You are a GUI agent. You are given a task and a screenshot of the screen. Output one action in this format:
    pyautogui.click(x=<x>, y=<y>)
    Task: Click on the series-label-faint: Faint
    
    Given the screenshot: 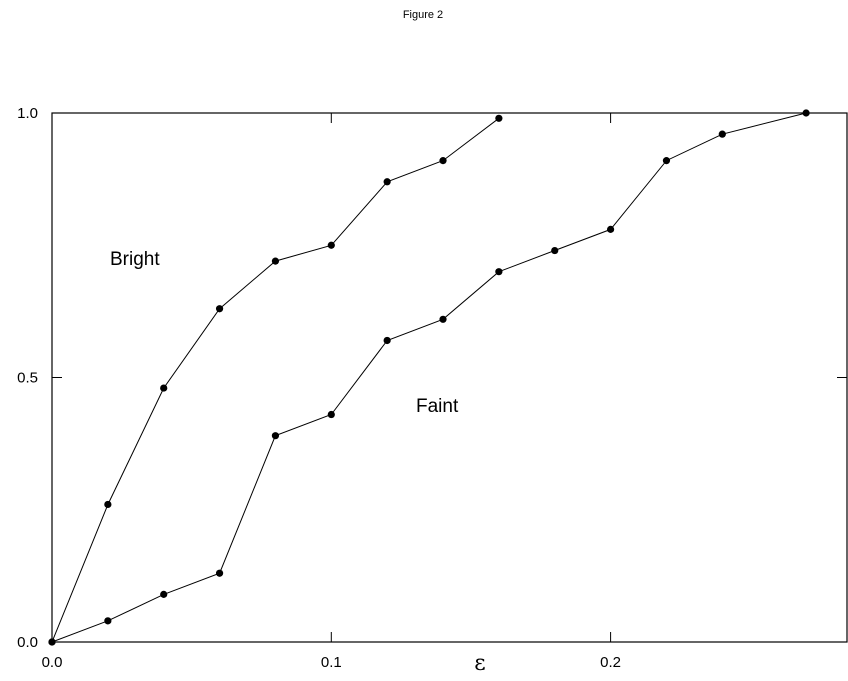 What is the action you would take?
    pyautogui.click(x=437, y=406)
    